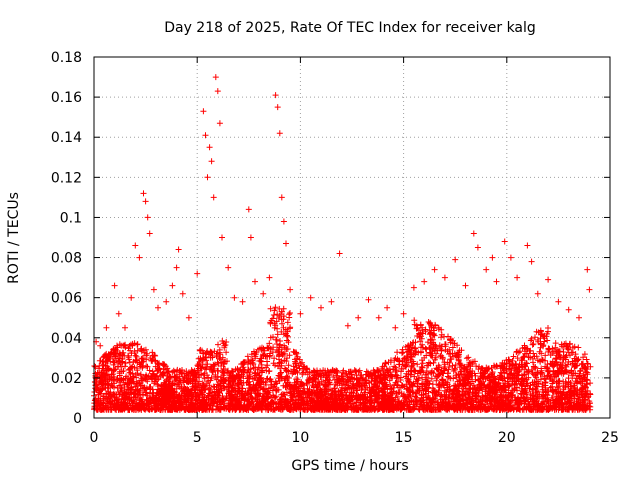  I want to click on x-tick-label: 0, so click(94, 438).